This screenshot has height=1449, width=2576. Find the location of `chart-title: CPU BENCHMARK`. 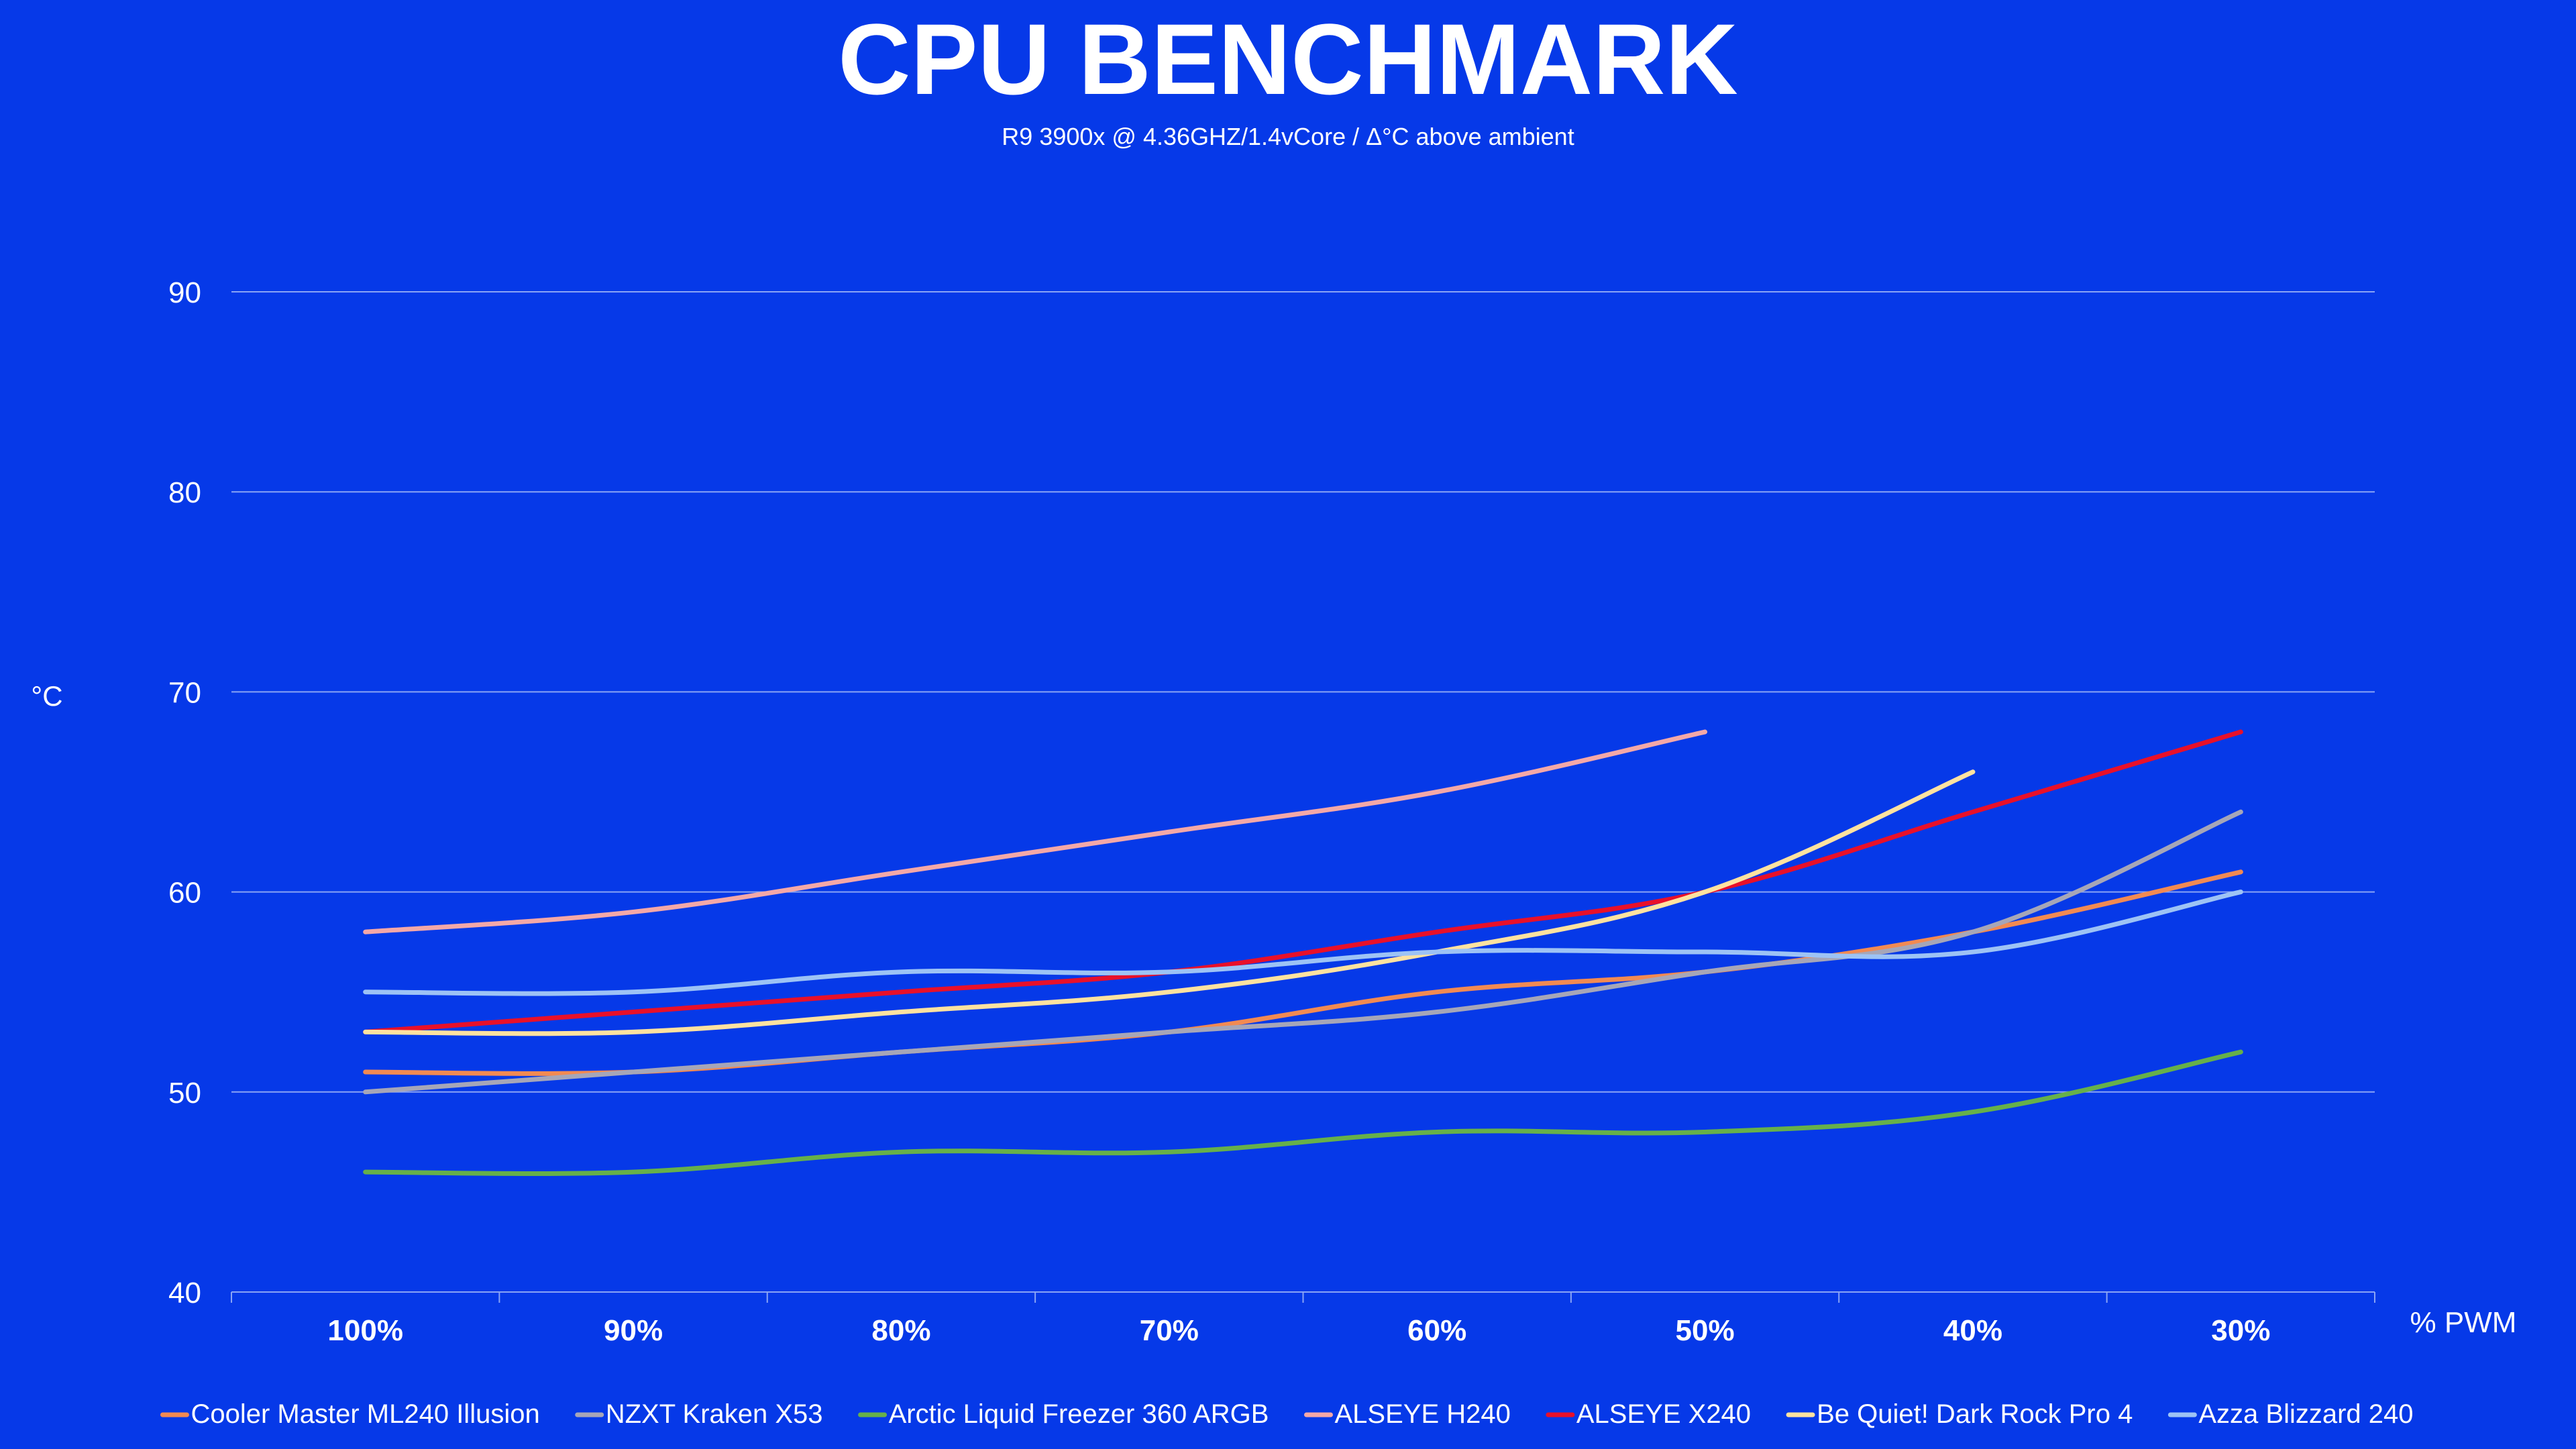

chart-title: CPU BENCHMARK is located at coordinates (1288, 59).